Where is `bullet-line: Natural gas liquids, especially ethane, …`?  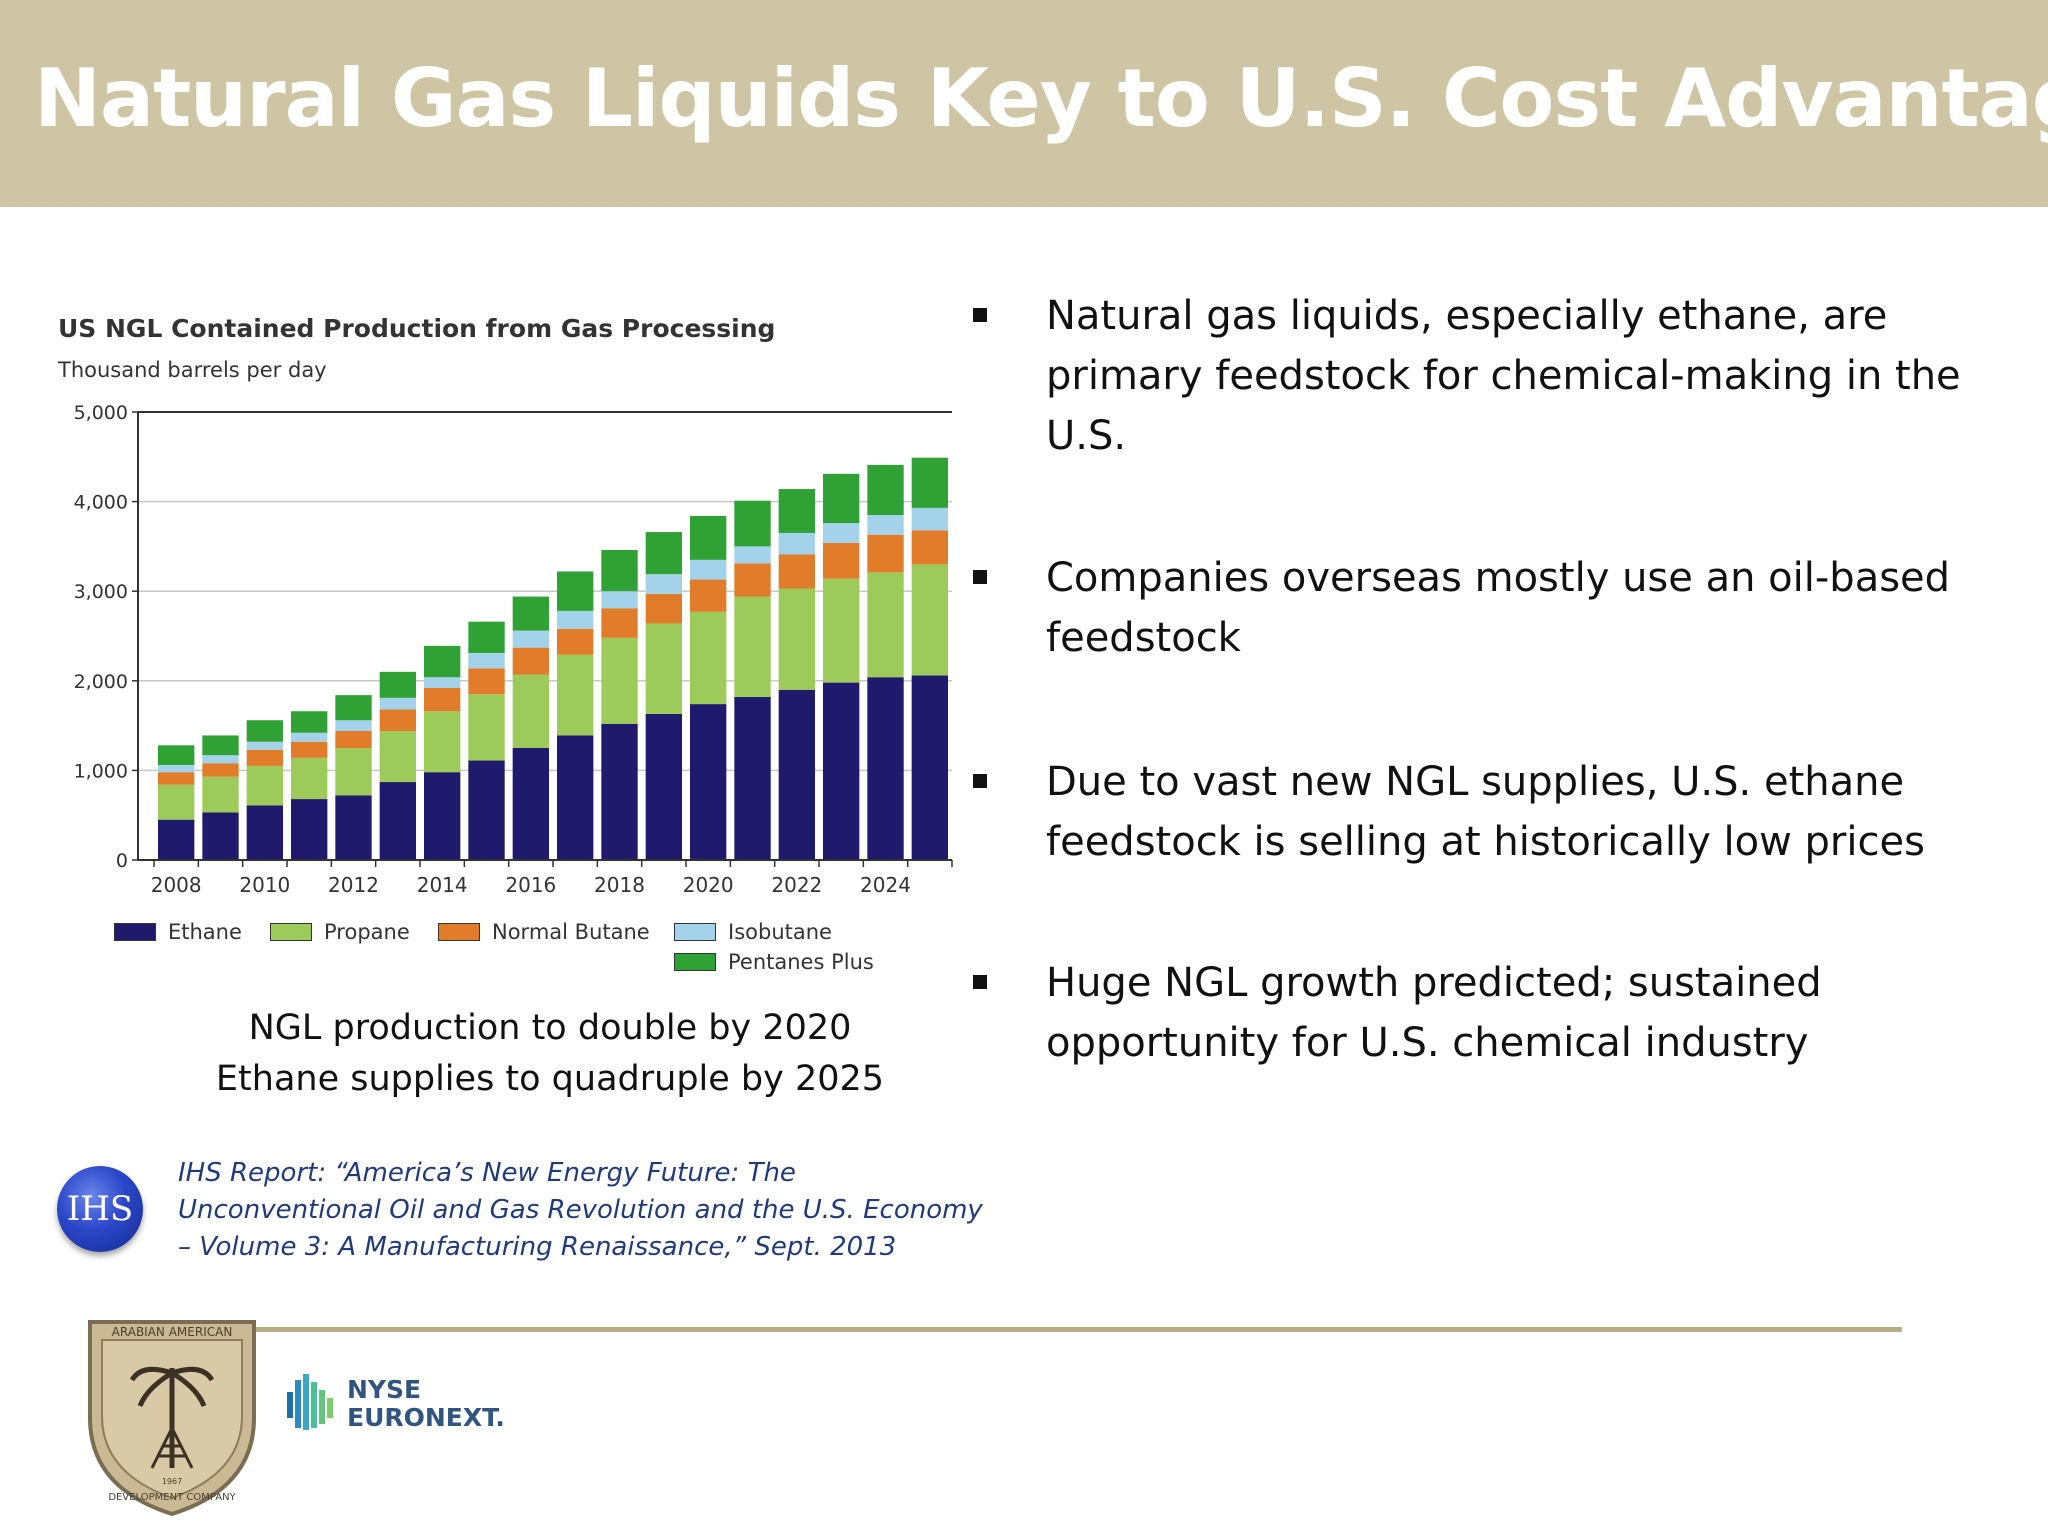
bullet-line: Natural gas liquids, especially ethane, … is located at coordinates (1467, 316).